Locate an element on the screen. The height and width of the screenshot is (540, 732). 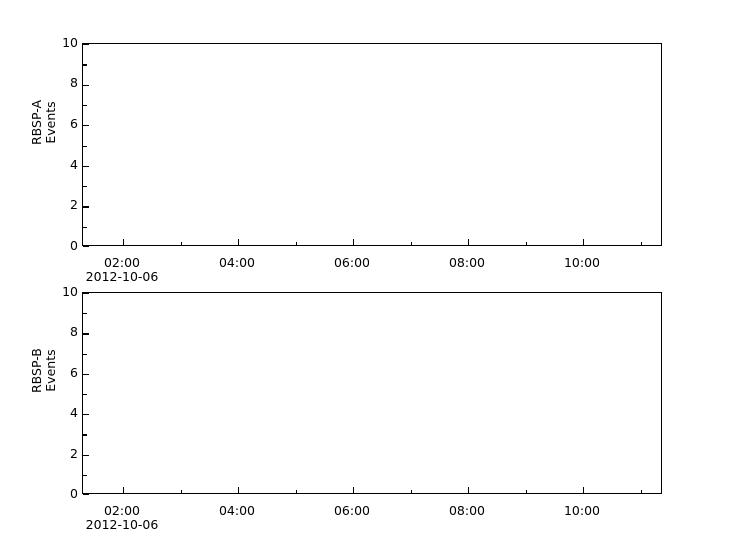
y-tick-label-a-2: 2 is located at coordinates (74, 204).